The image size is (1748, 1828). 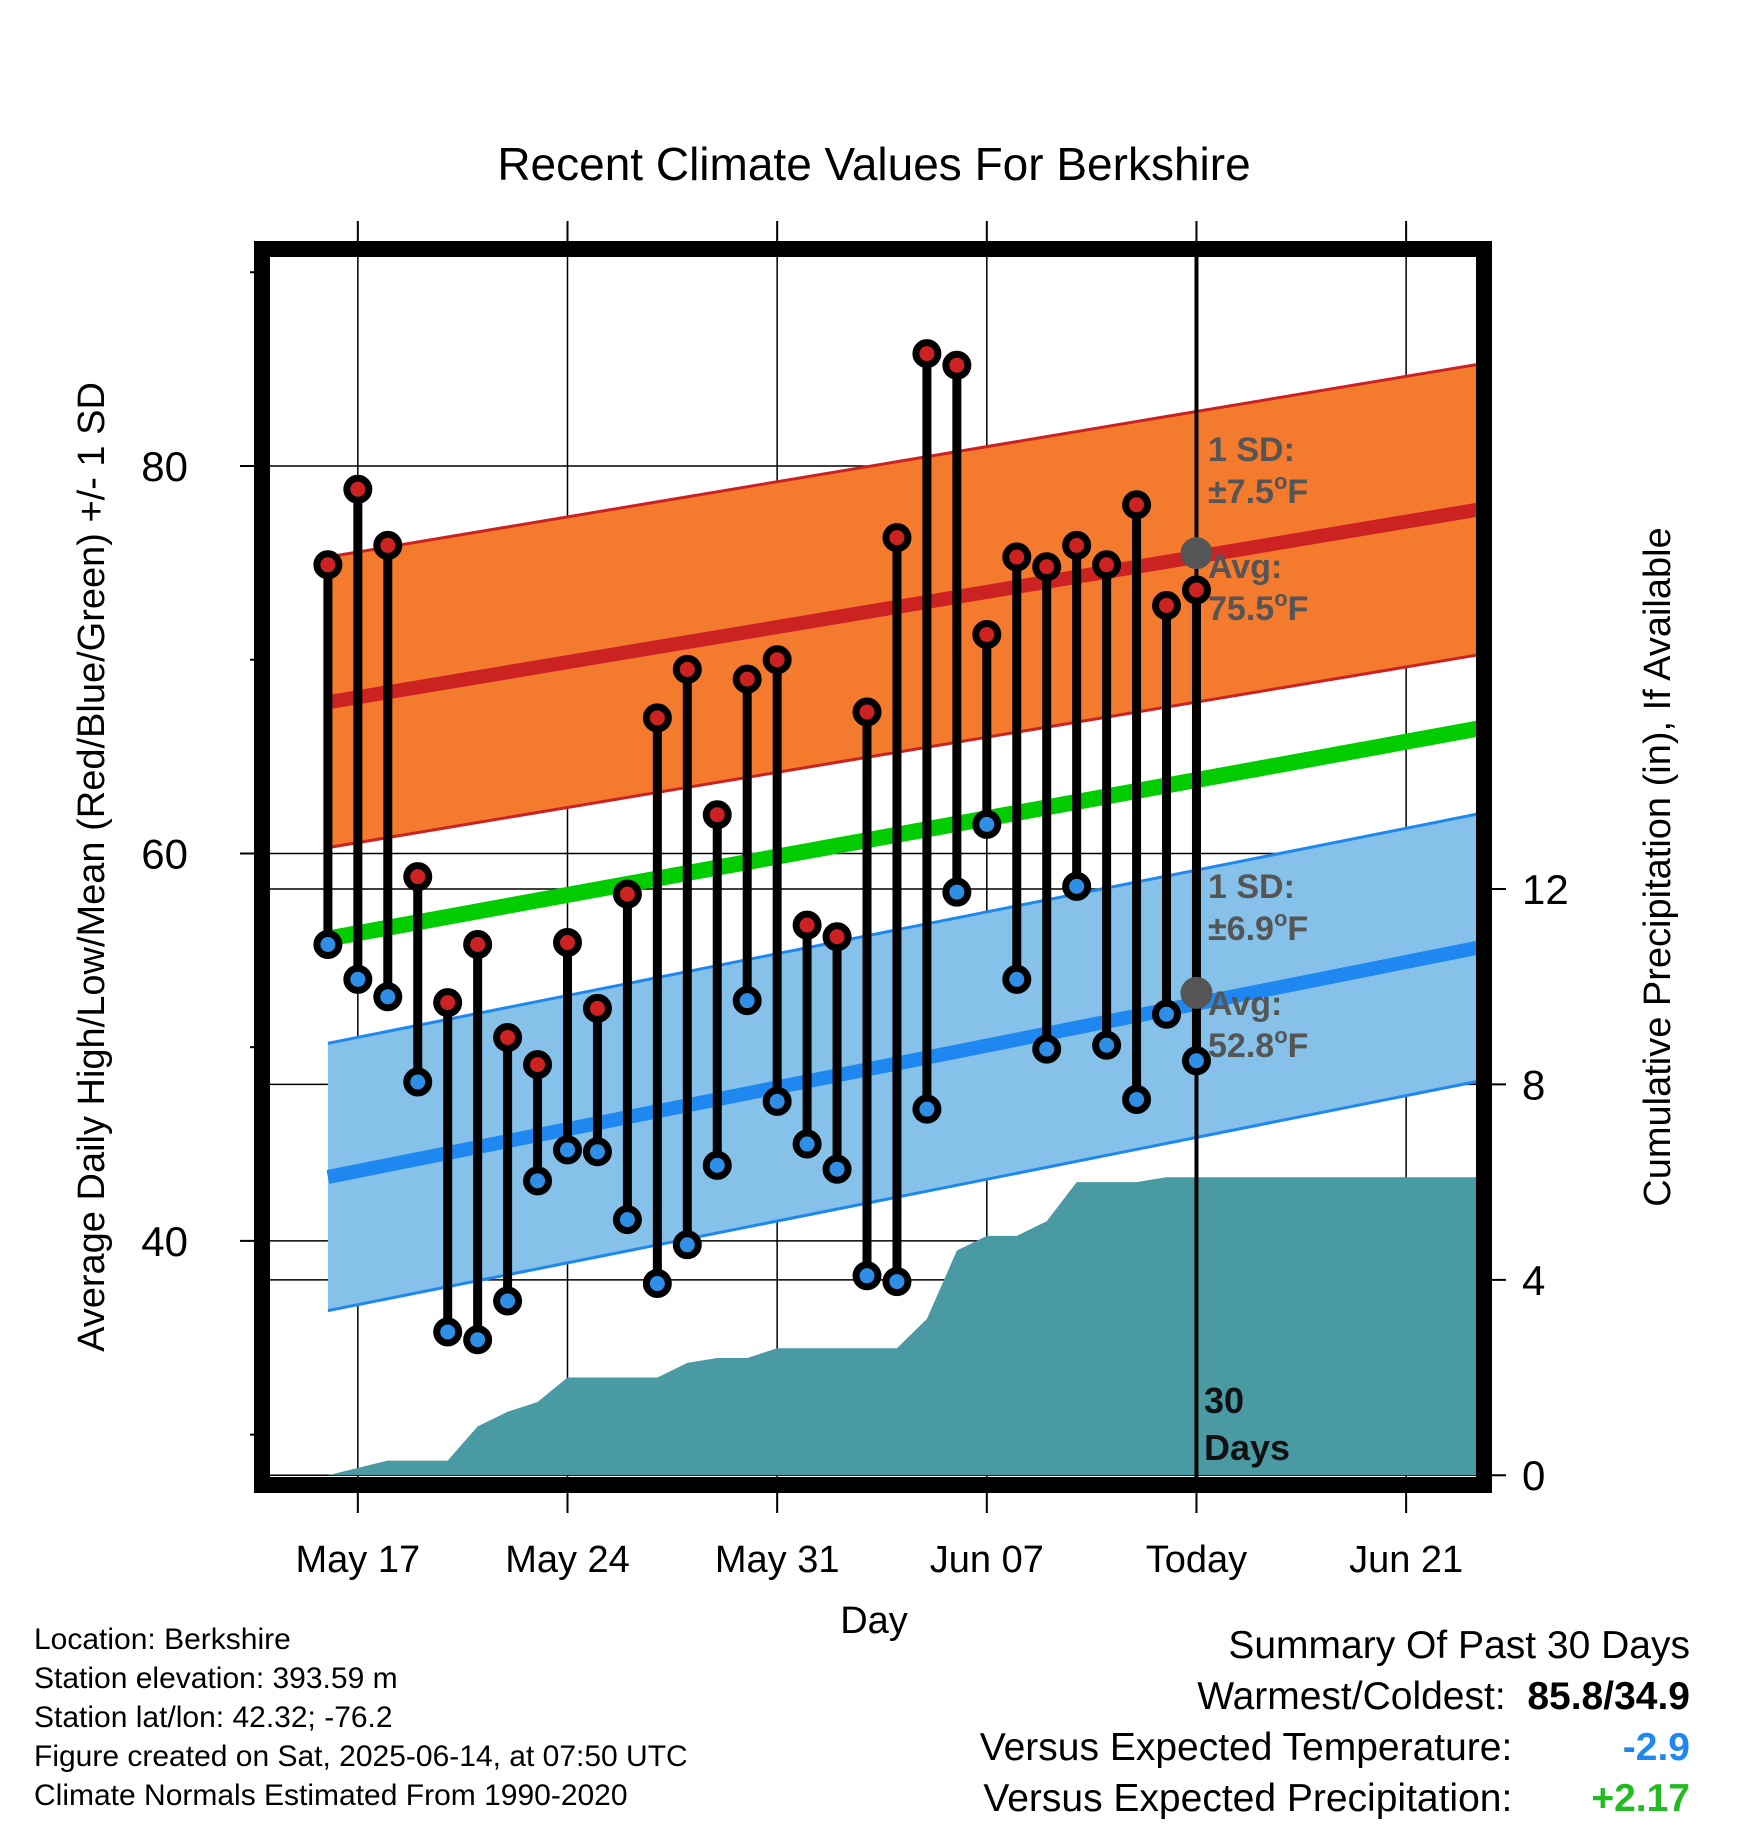 I want to click on low-sd-label: 1 SD:, so click(x=1251, y=887).